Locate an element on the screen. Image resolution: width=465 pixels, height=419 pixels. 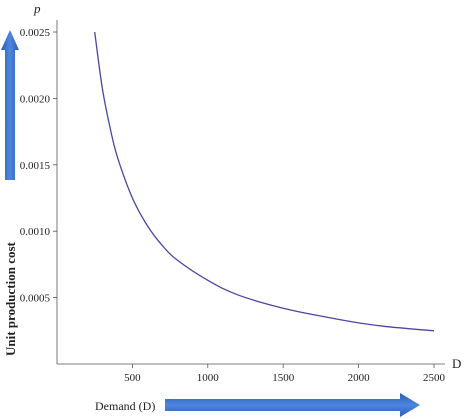
x-tick-label: 2000 is located at coordinates (359, 378).